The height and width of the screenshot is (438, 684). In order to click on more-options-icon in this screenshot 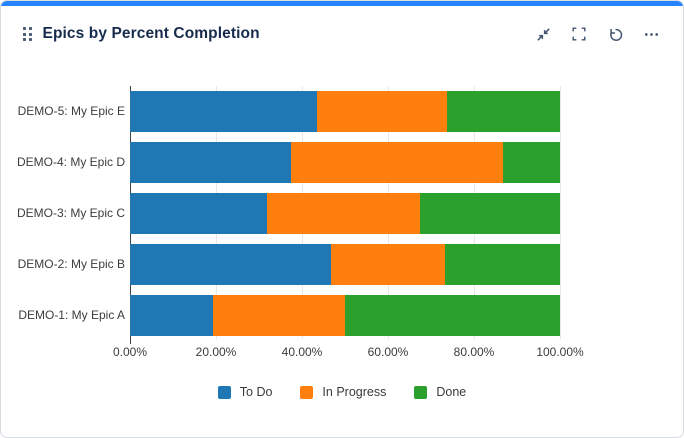, I will do `click(651, 34)`.